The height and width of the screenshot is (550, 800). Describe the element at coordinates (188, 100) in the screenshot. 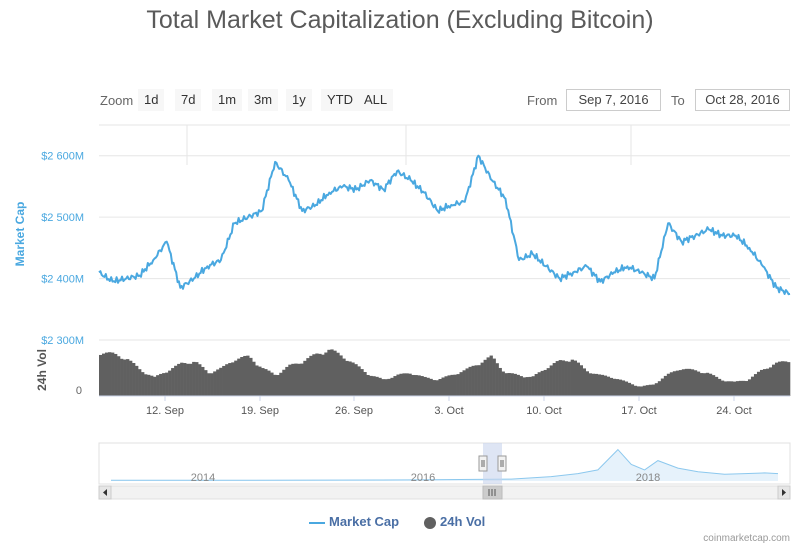

I see `zoom-button-7d: 7d` at that location.